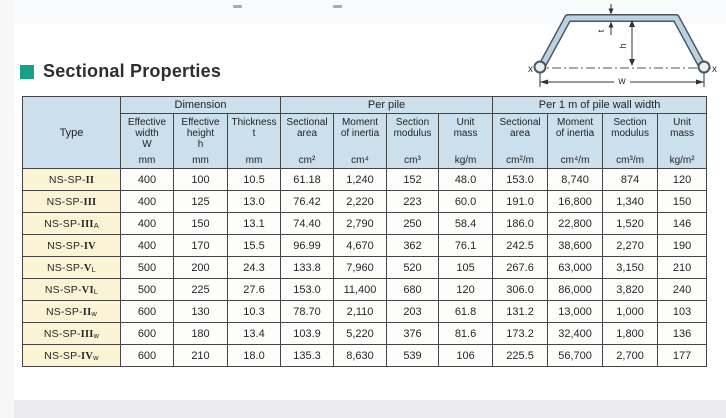  Describe the element at coordinates (682, 289) in the screenshot. I see `value-cell: 240` at that location.